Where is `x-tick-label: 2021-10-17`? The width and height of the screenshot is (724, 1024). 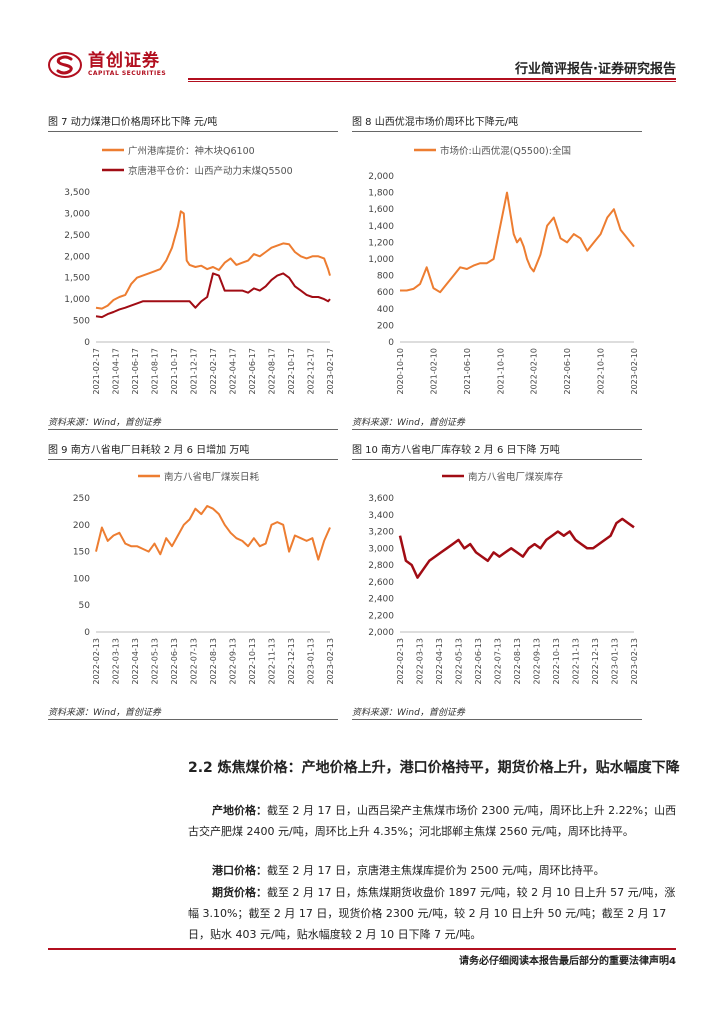
x-tick-label: 2021-10-17 is located at coordinates (174, 371).